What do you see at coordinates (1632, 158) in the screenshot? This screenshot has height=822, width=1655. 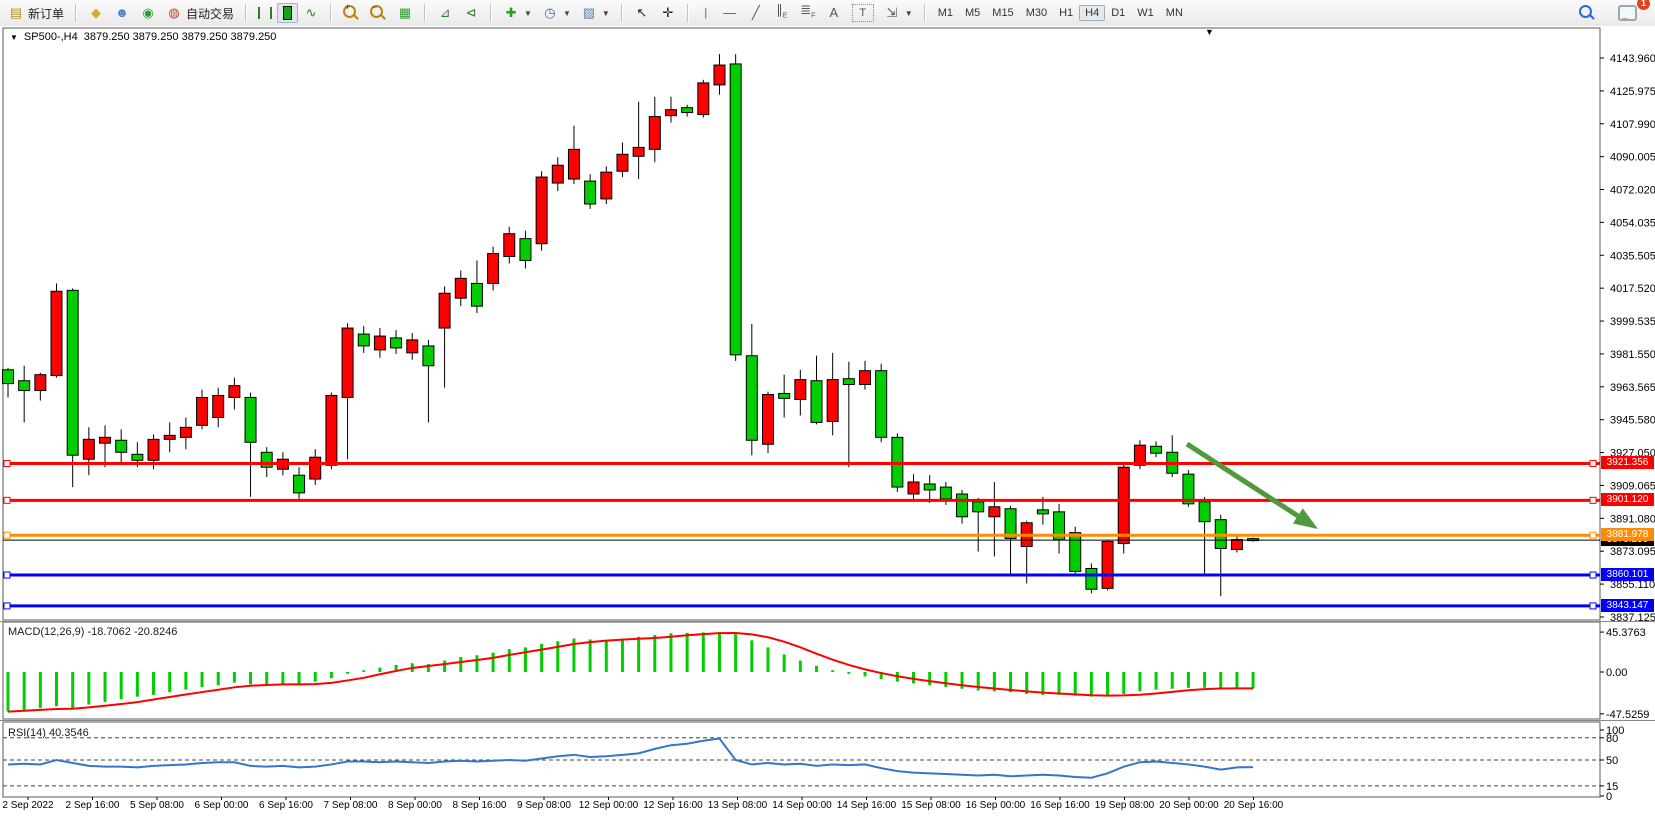 I see `svg-text: 4090.005` at bounding box center [1632, 158].